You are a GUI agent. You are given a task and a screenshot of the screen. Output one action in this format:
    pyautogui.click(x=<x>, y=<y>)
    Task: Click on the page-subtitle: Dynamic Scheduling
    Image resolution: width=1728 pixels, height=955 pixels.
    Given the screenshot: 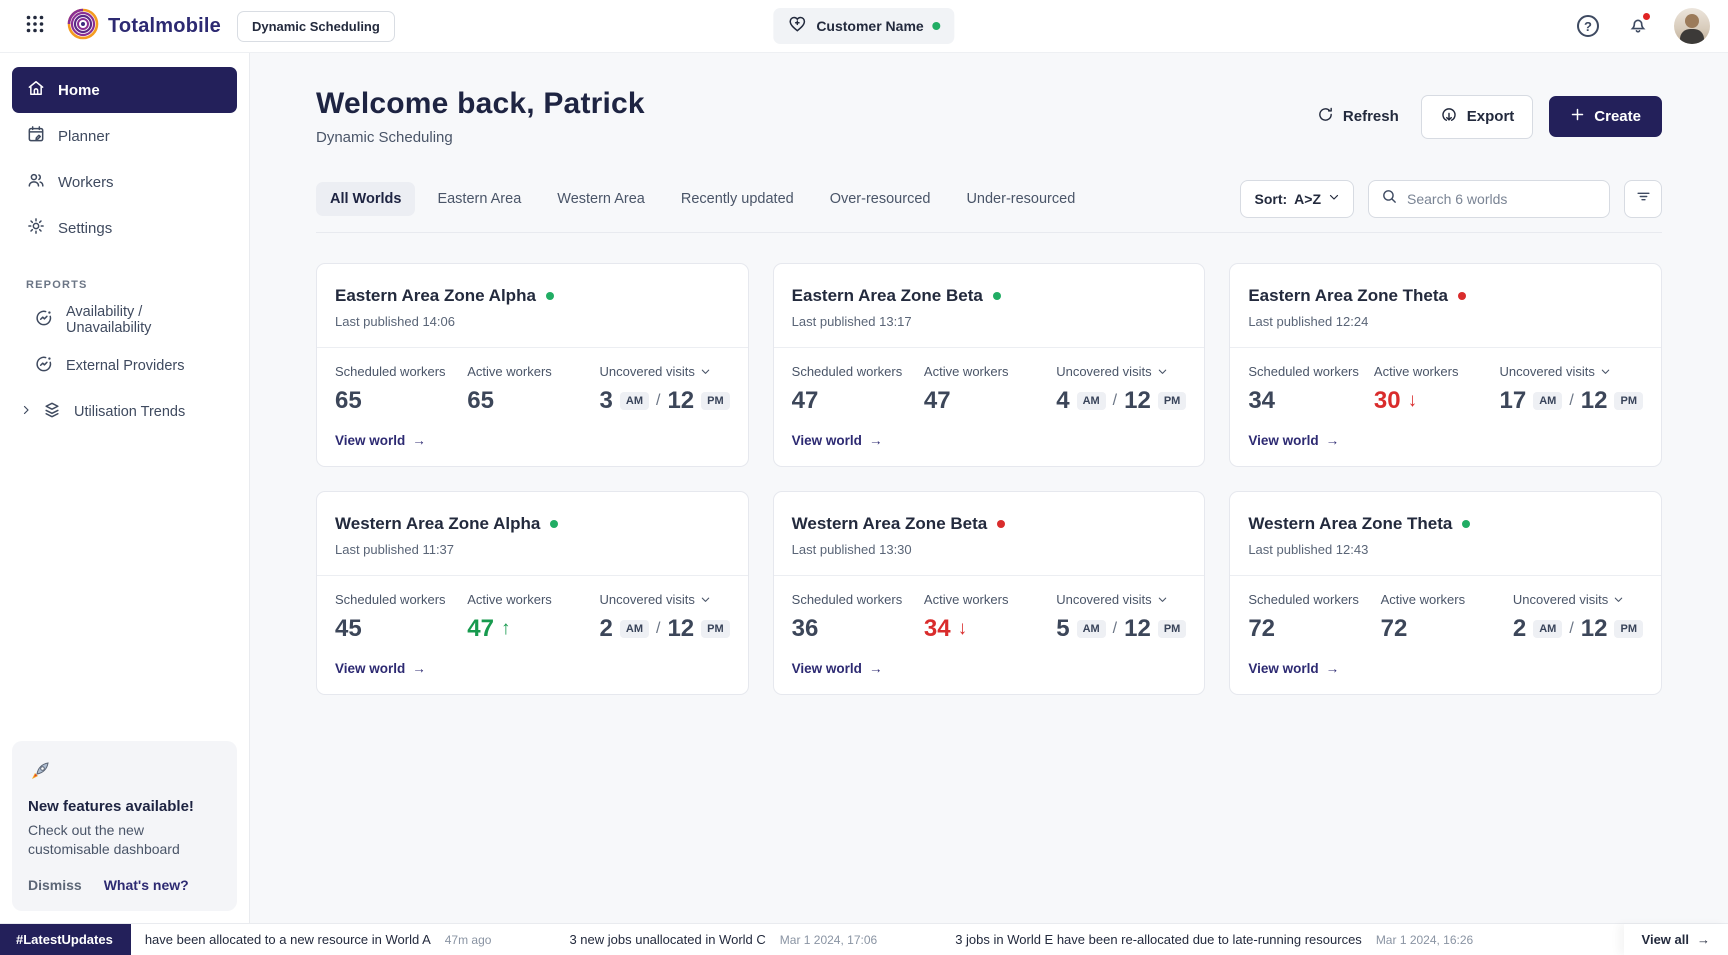 What is the action you would take?
    pyautogui.click(x=384, y=137)
    